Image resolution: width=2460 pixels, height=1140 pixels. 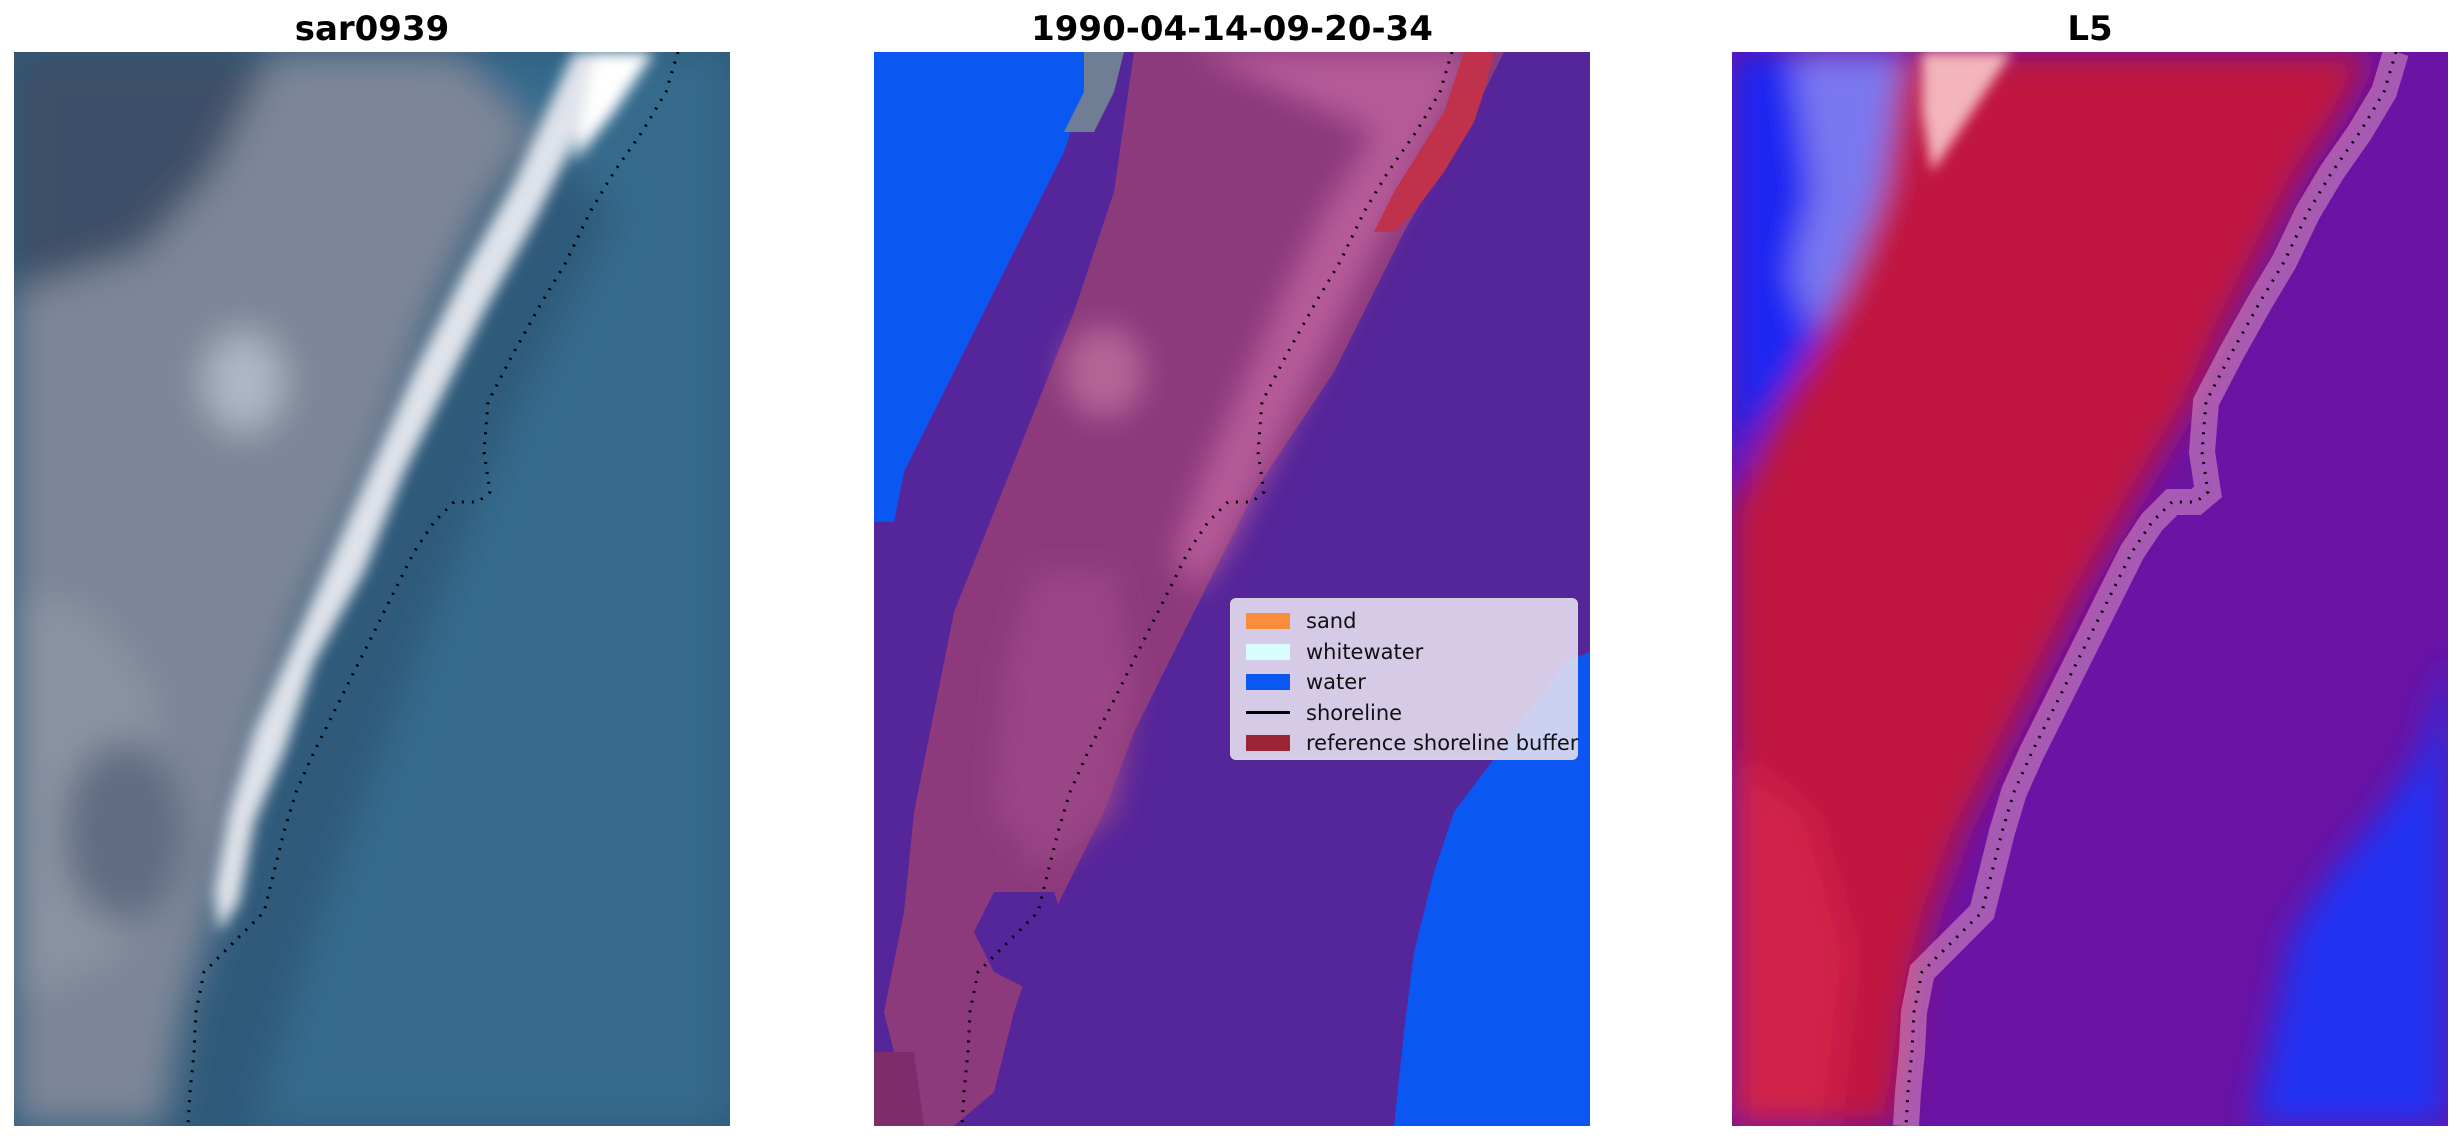 What do you see at coordinates (1268, 682) in the screenshot?
I see `legend-swatch-water` at bounding box center [1268, 682].